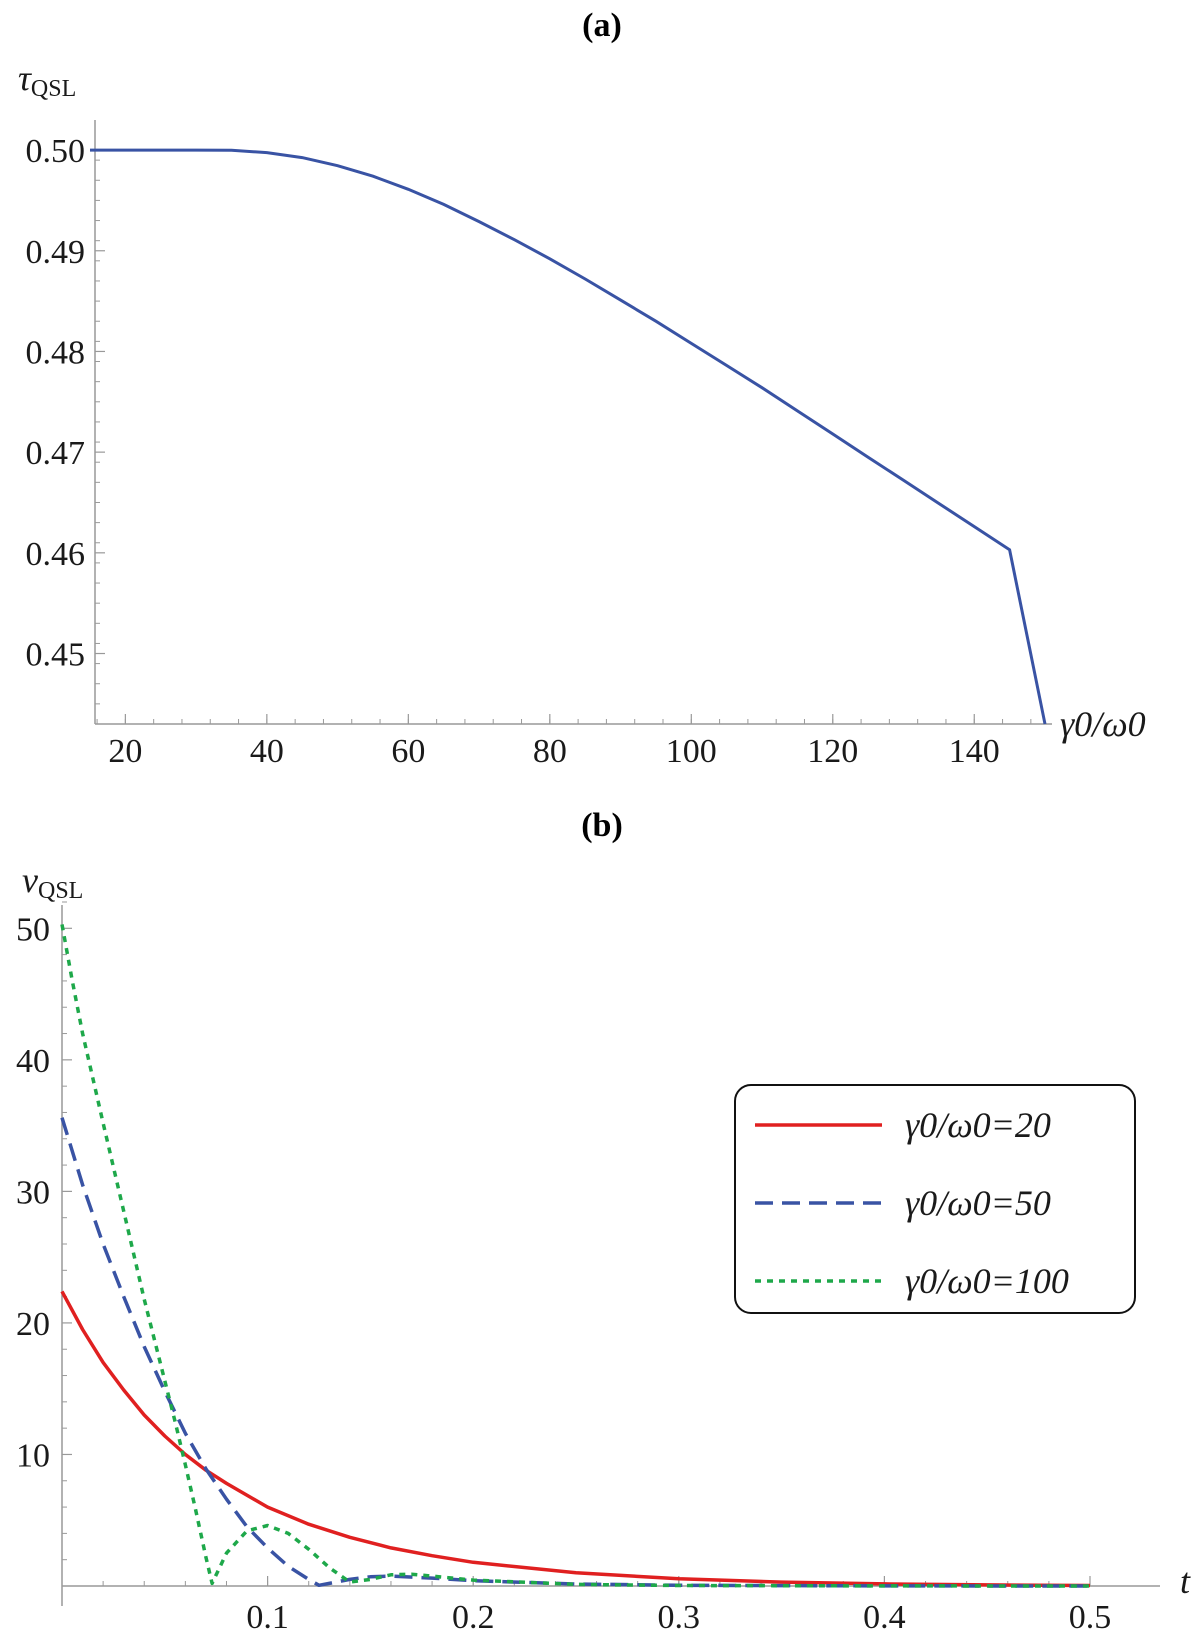 This screenshot has width=1204, height=1649. What do you see at coordinates (1185, 1581) in the screenshot?
I see `panel-b-xlabel: t` at bounding box center [1185, 1581].